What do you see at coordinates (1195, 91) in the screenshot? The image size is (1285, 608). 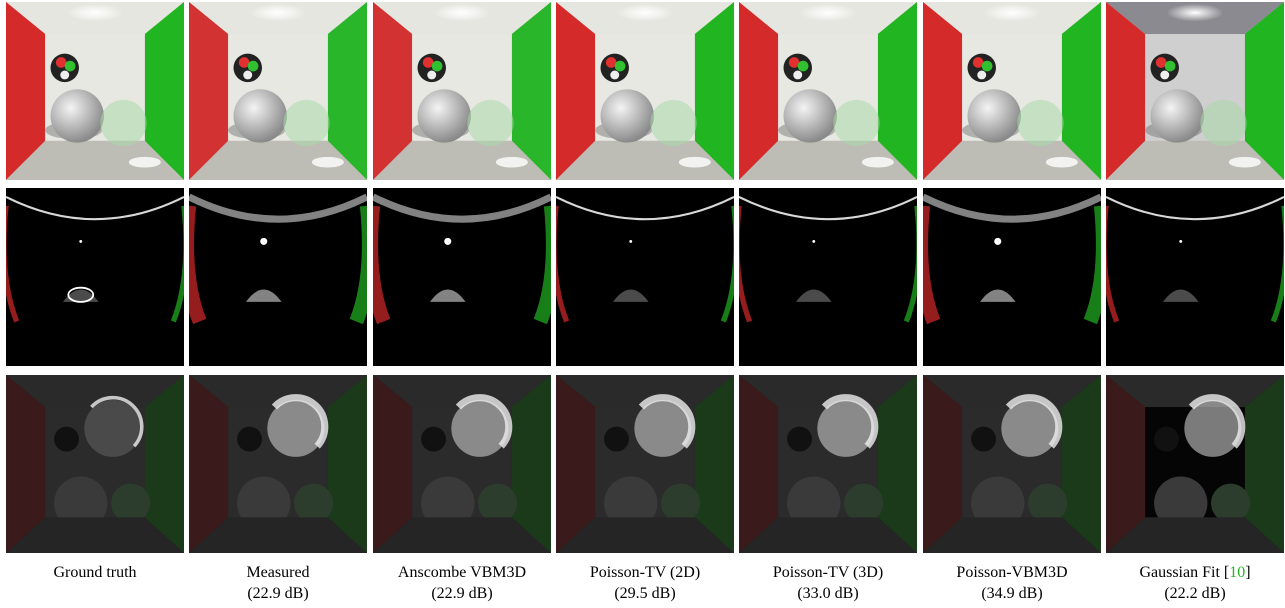 I see `panel-gauss-row1` at bounding box center [1195, 91].